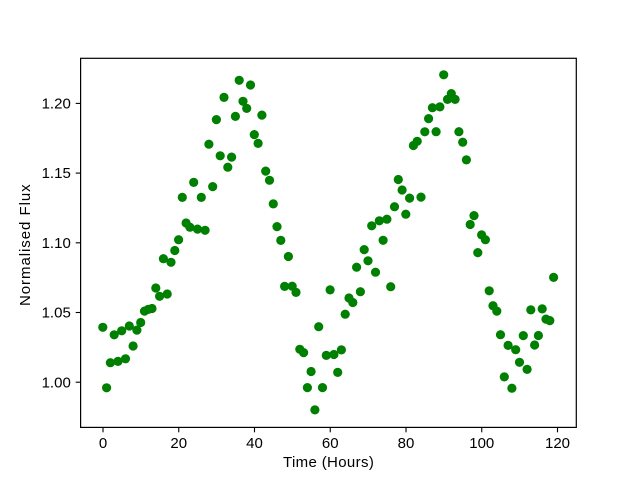 The image size is (640, 480). I want to click on svg-text: Normalised Flux, so click(25, 244).